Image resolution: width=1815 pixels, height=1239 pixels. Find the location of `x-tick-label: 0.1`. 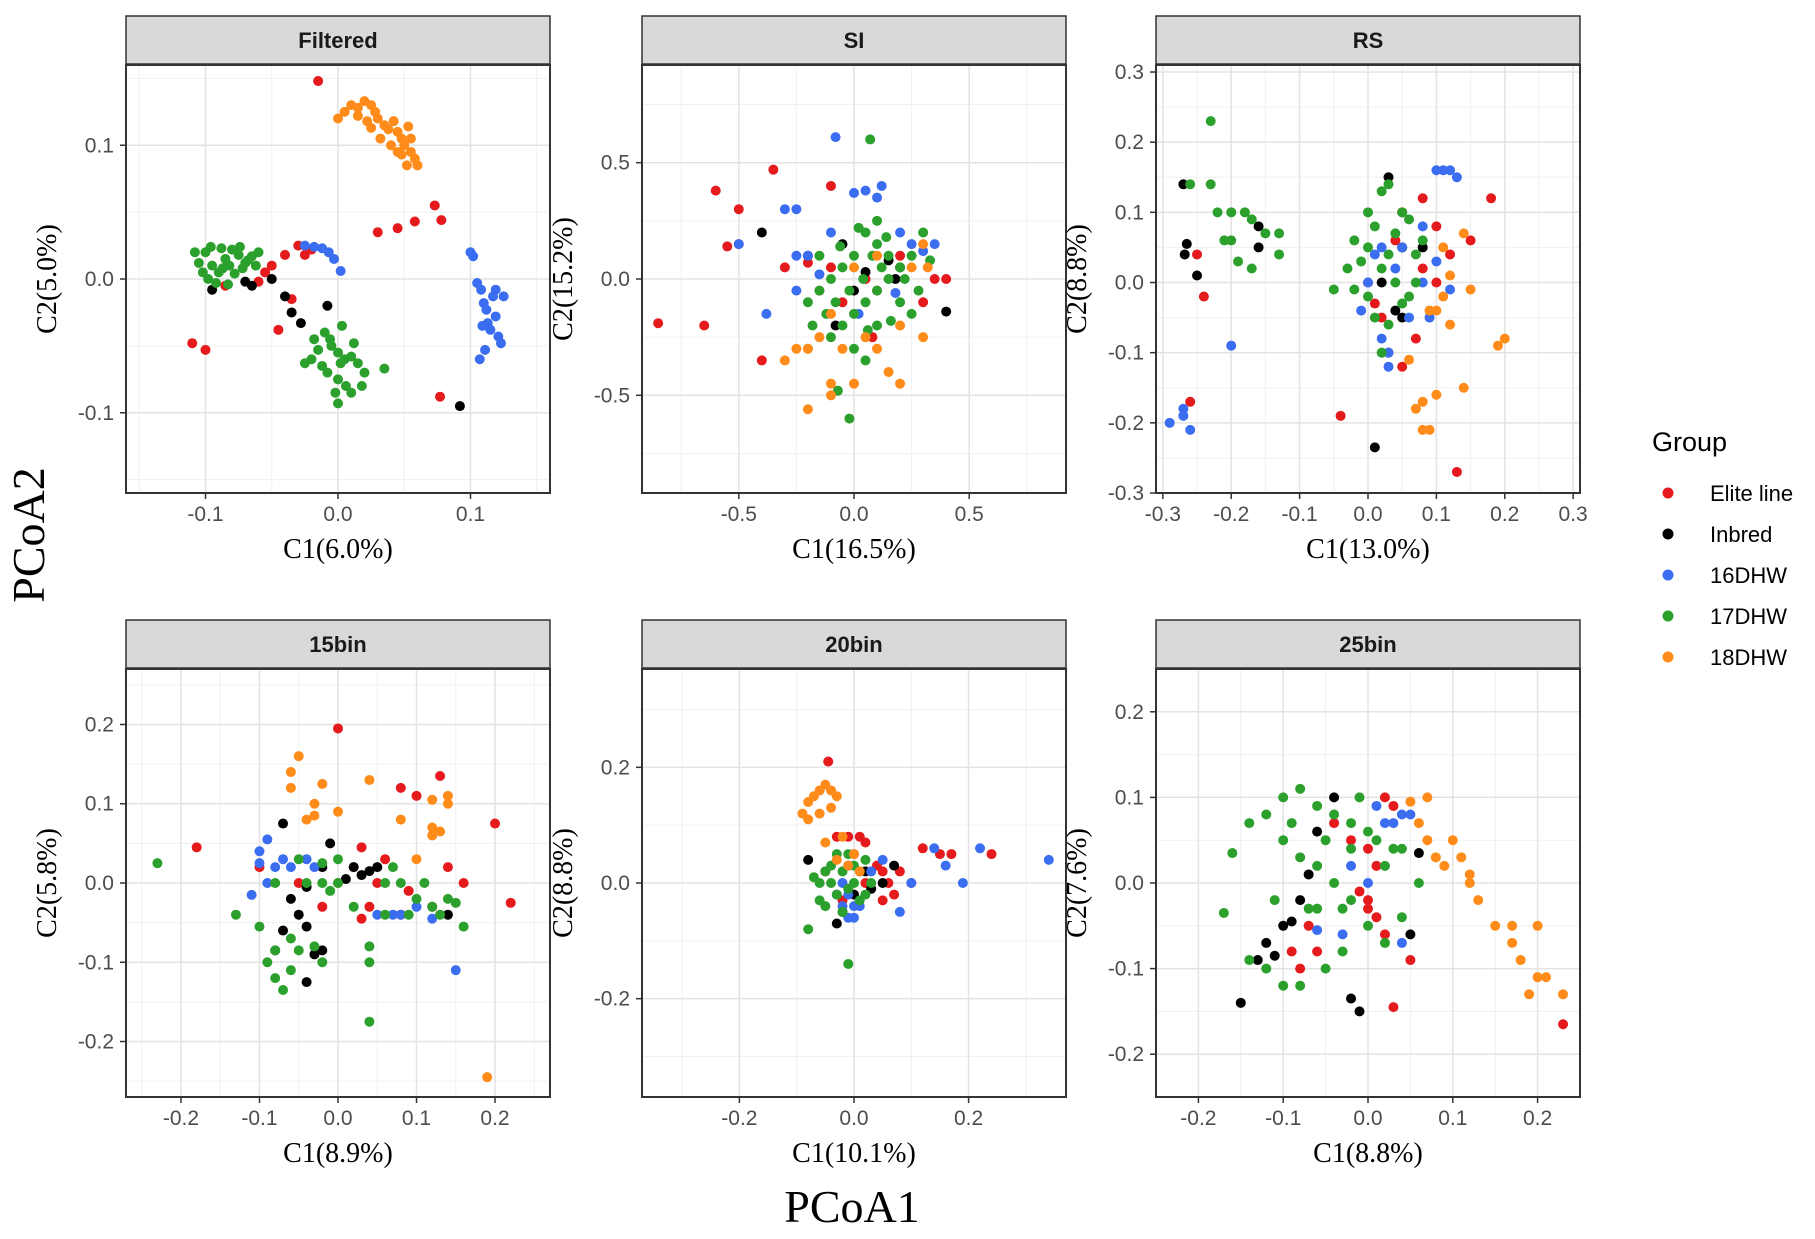

x-tick-label: 0.1 is located at coordinates (1452, 1118).